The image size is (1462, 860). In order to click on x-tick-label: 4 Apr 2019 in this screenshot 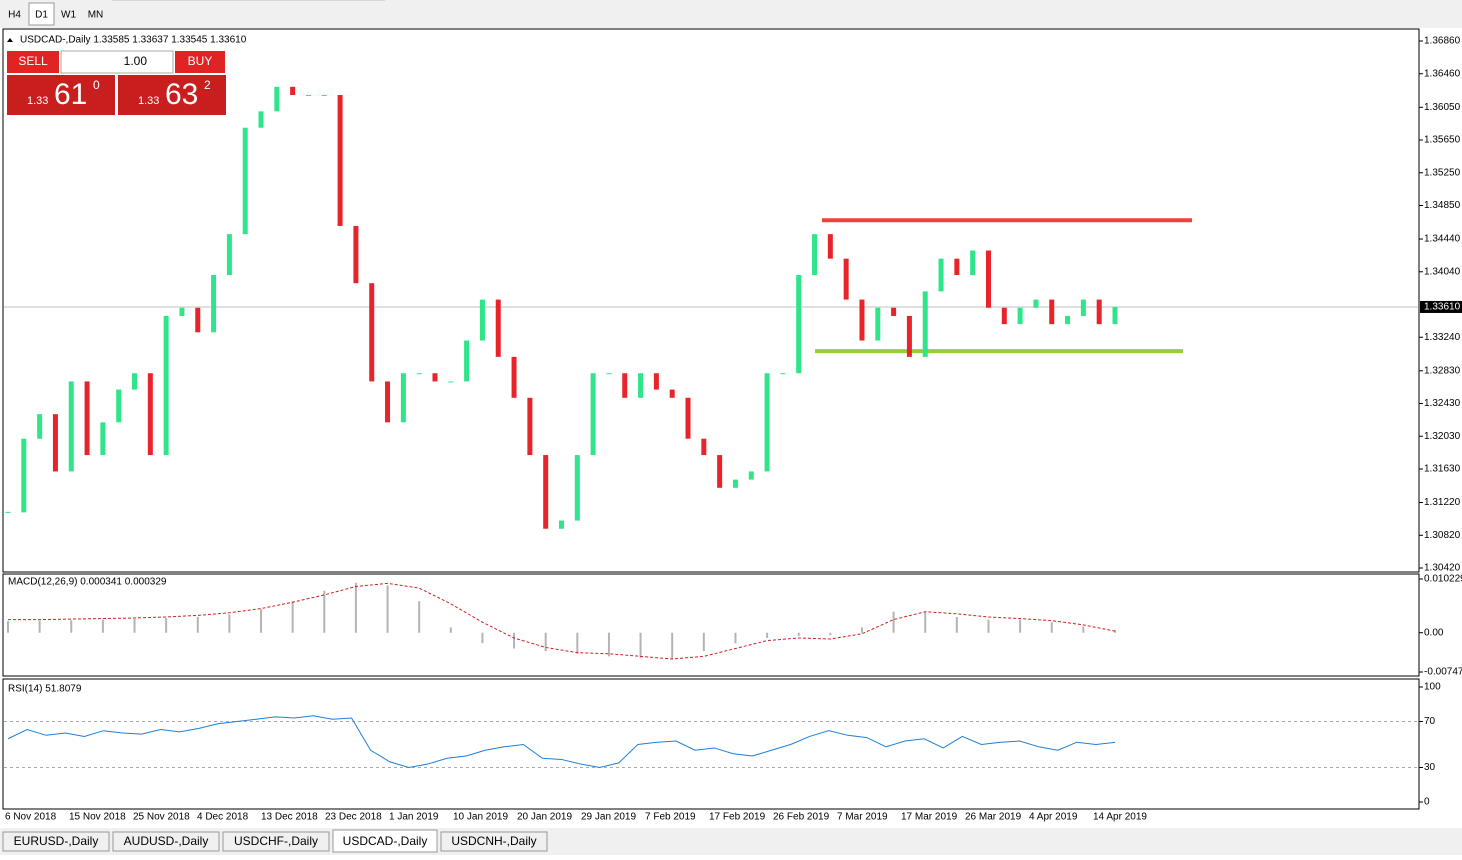, I will do `click(1053, 817)`.